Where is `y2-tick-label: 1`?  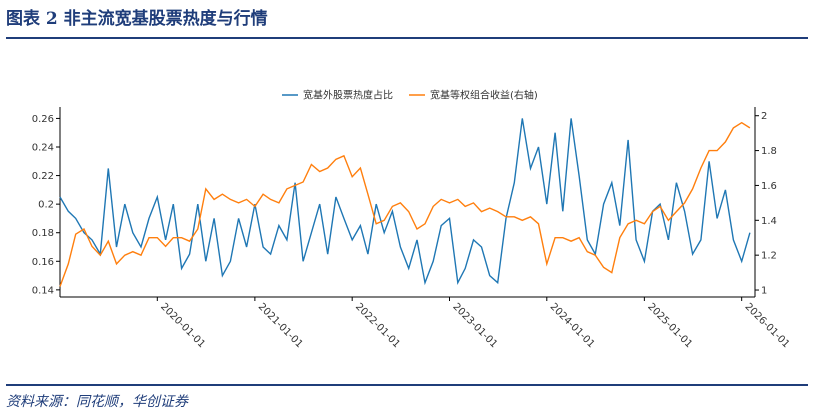 y2-tick-label: 1 is located at coordinates (764, 291).